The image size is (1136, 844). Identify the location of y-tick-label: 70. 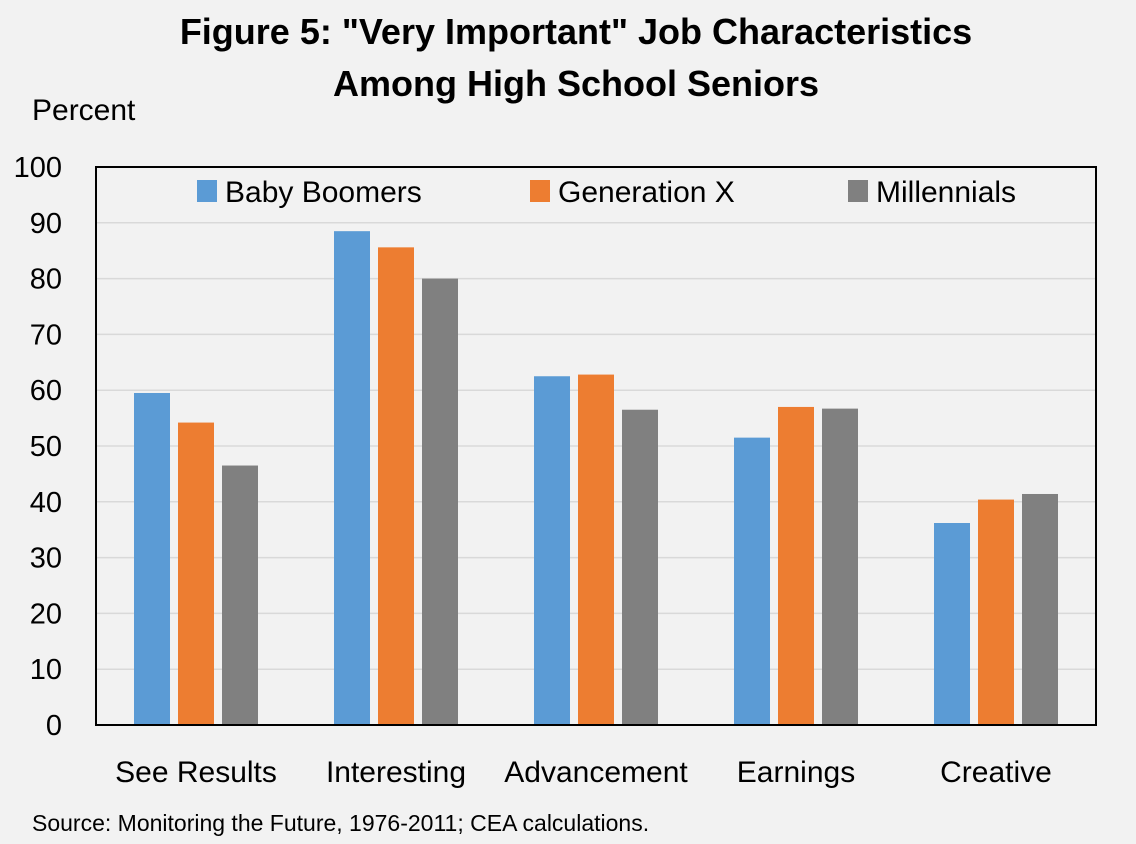
(46, 335).